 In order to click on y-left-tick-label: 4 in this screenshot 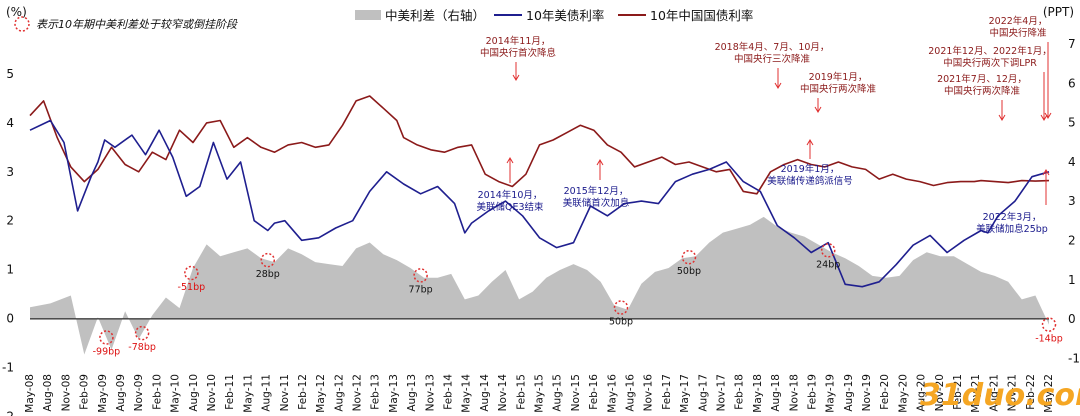, I will do `click(10, 123)`.